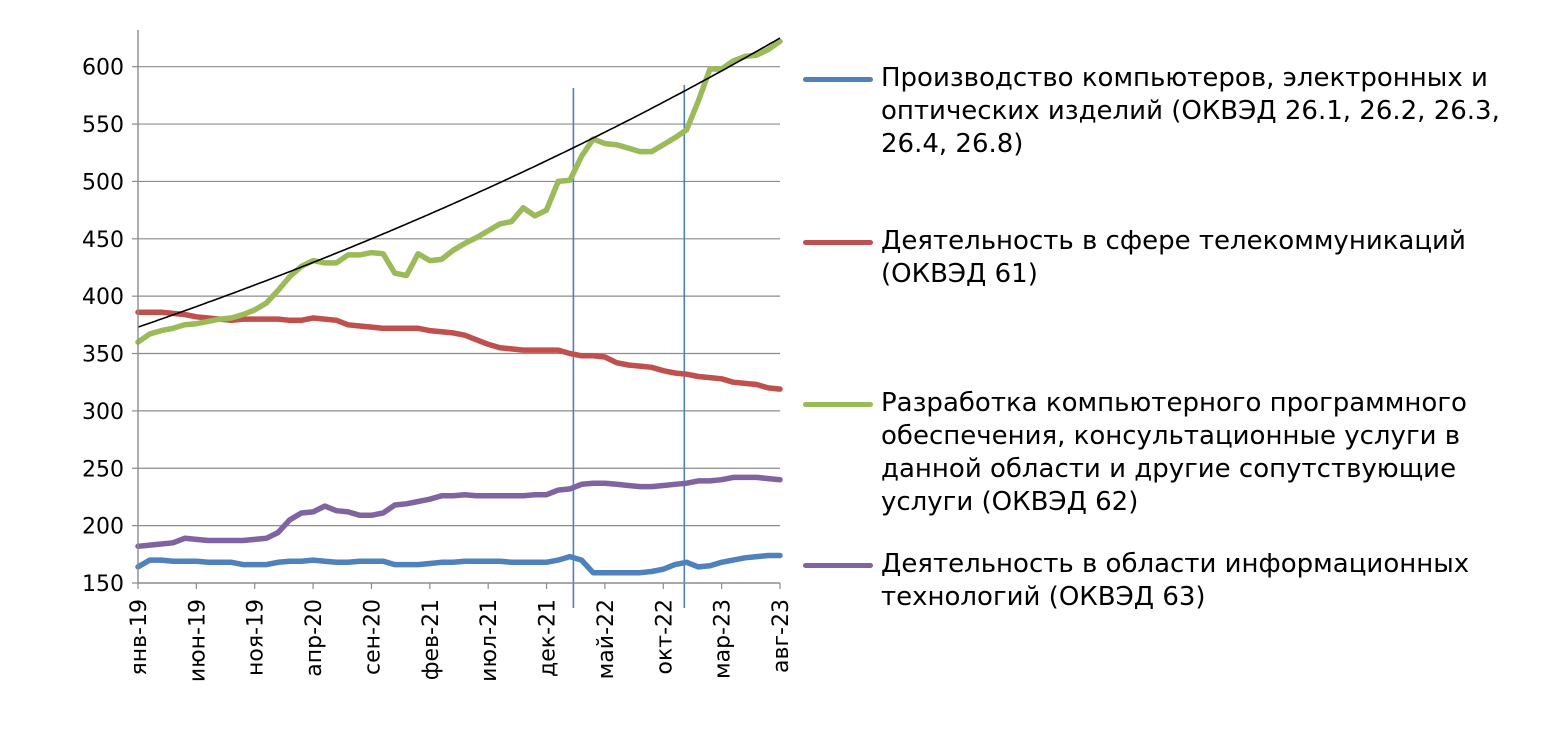 The width and height of the screenshot is (1549, 750). I want to click on legend-swatch-software, so click(838, 404).